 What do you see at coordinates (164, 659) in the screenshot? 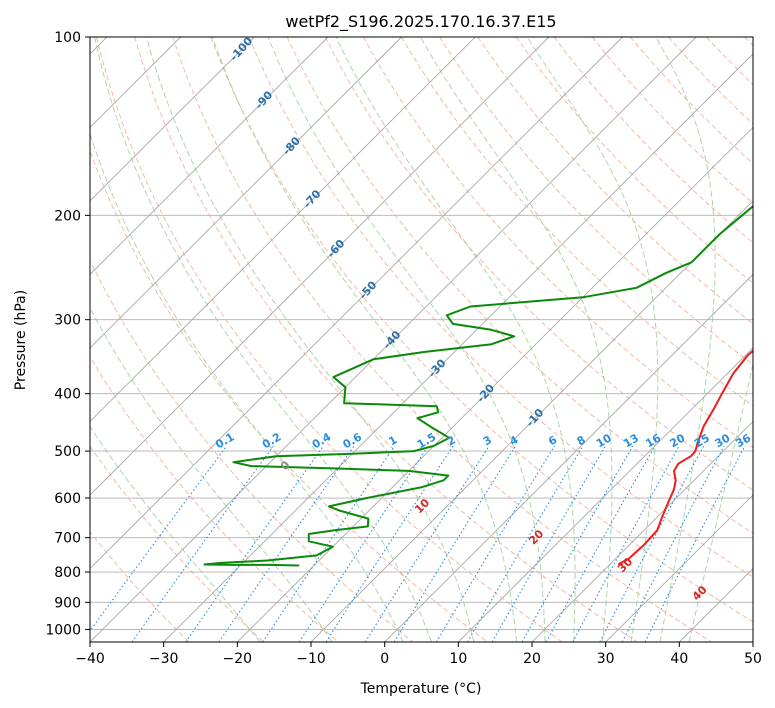
I see `x-tick-label: −30` at bounding box center [164, 659].